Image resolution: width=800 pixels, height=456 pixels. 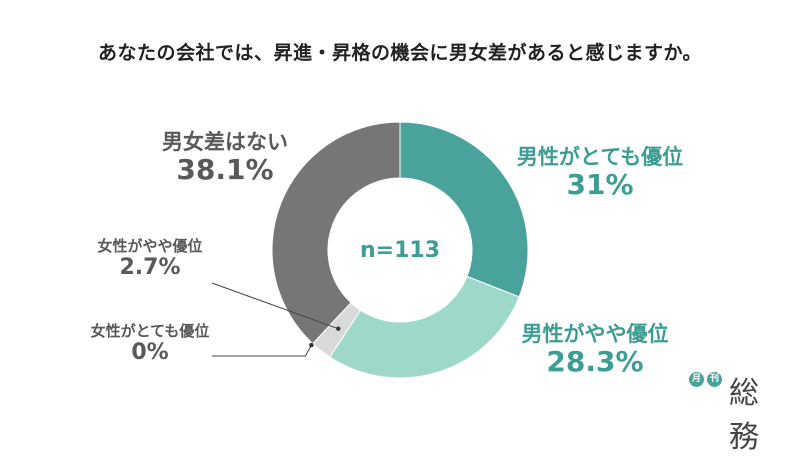 I want to click on label-male-much-name: 男性がとても優位, so click(x=600, y=157).